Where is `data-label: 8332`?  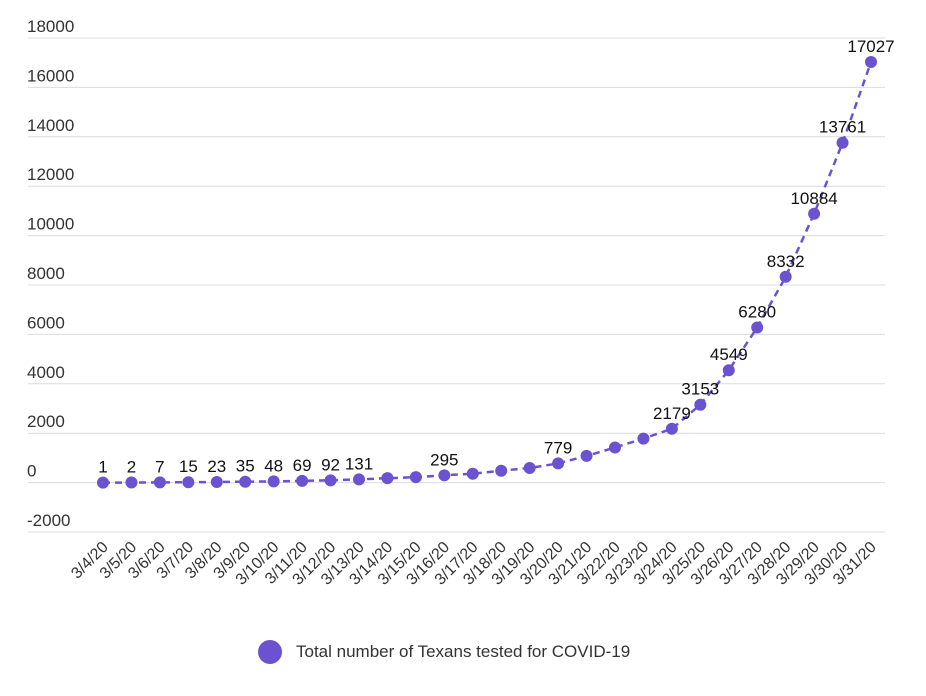 data-label: 8332 is located at coordinates (786, 261).